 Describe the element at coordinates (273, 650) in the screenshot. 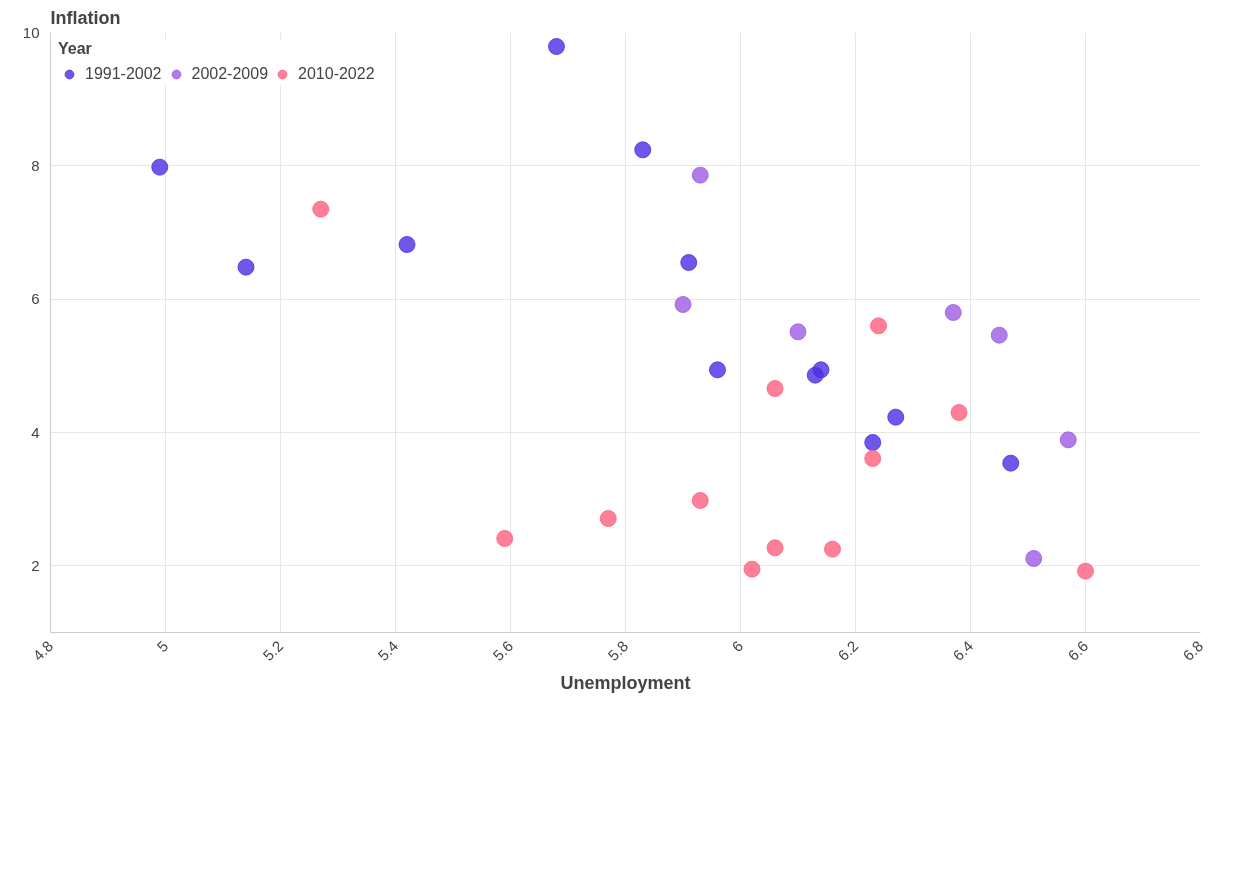

I see `x-tick-label: 5.2` at that location.